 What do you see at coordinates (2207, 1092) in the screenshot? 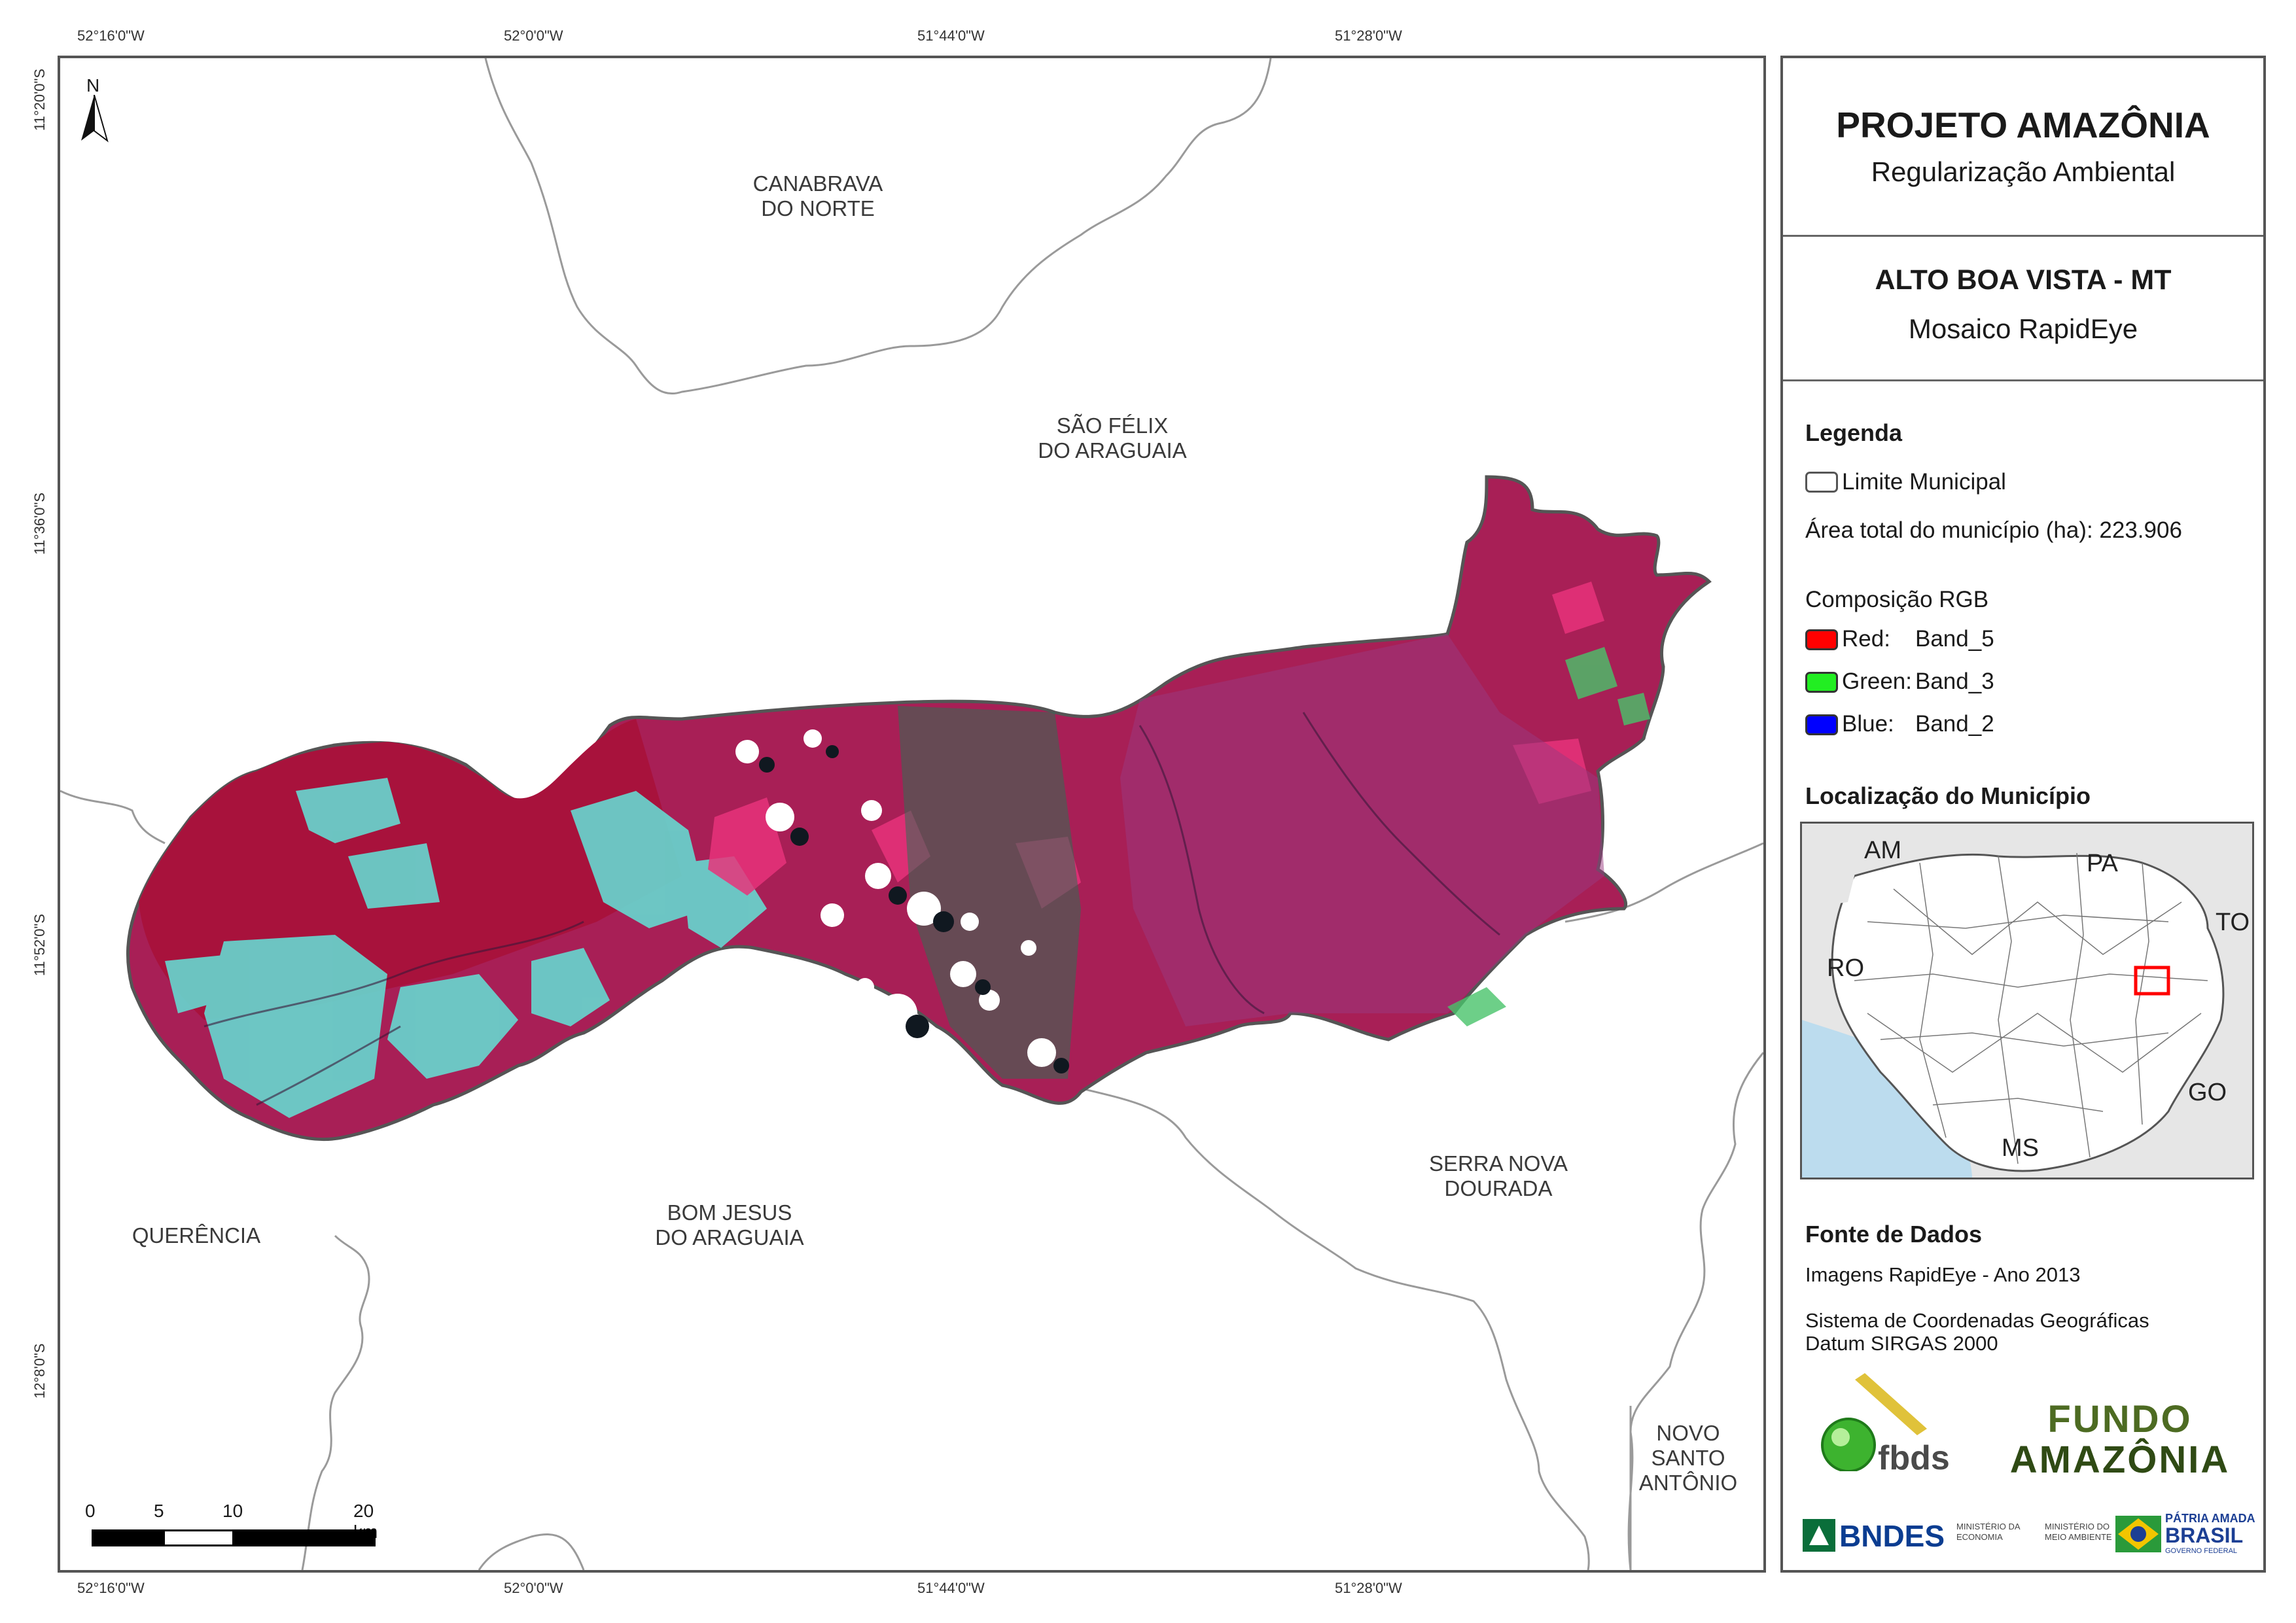
I see `loc-label-go: GO` at bounding box center [2207, 1092].